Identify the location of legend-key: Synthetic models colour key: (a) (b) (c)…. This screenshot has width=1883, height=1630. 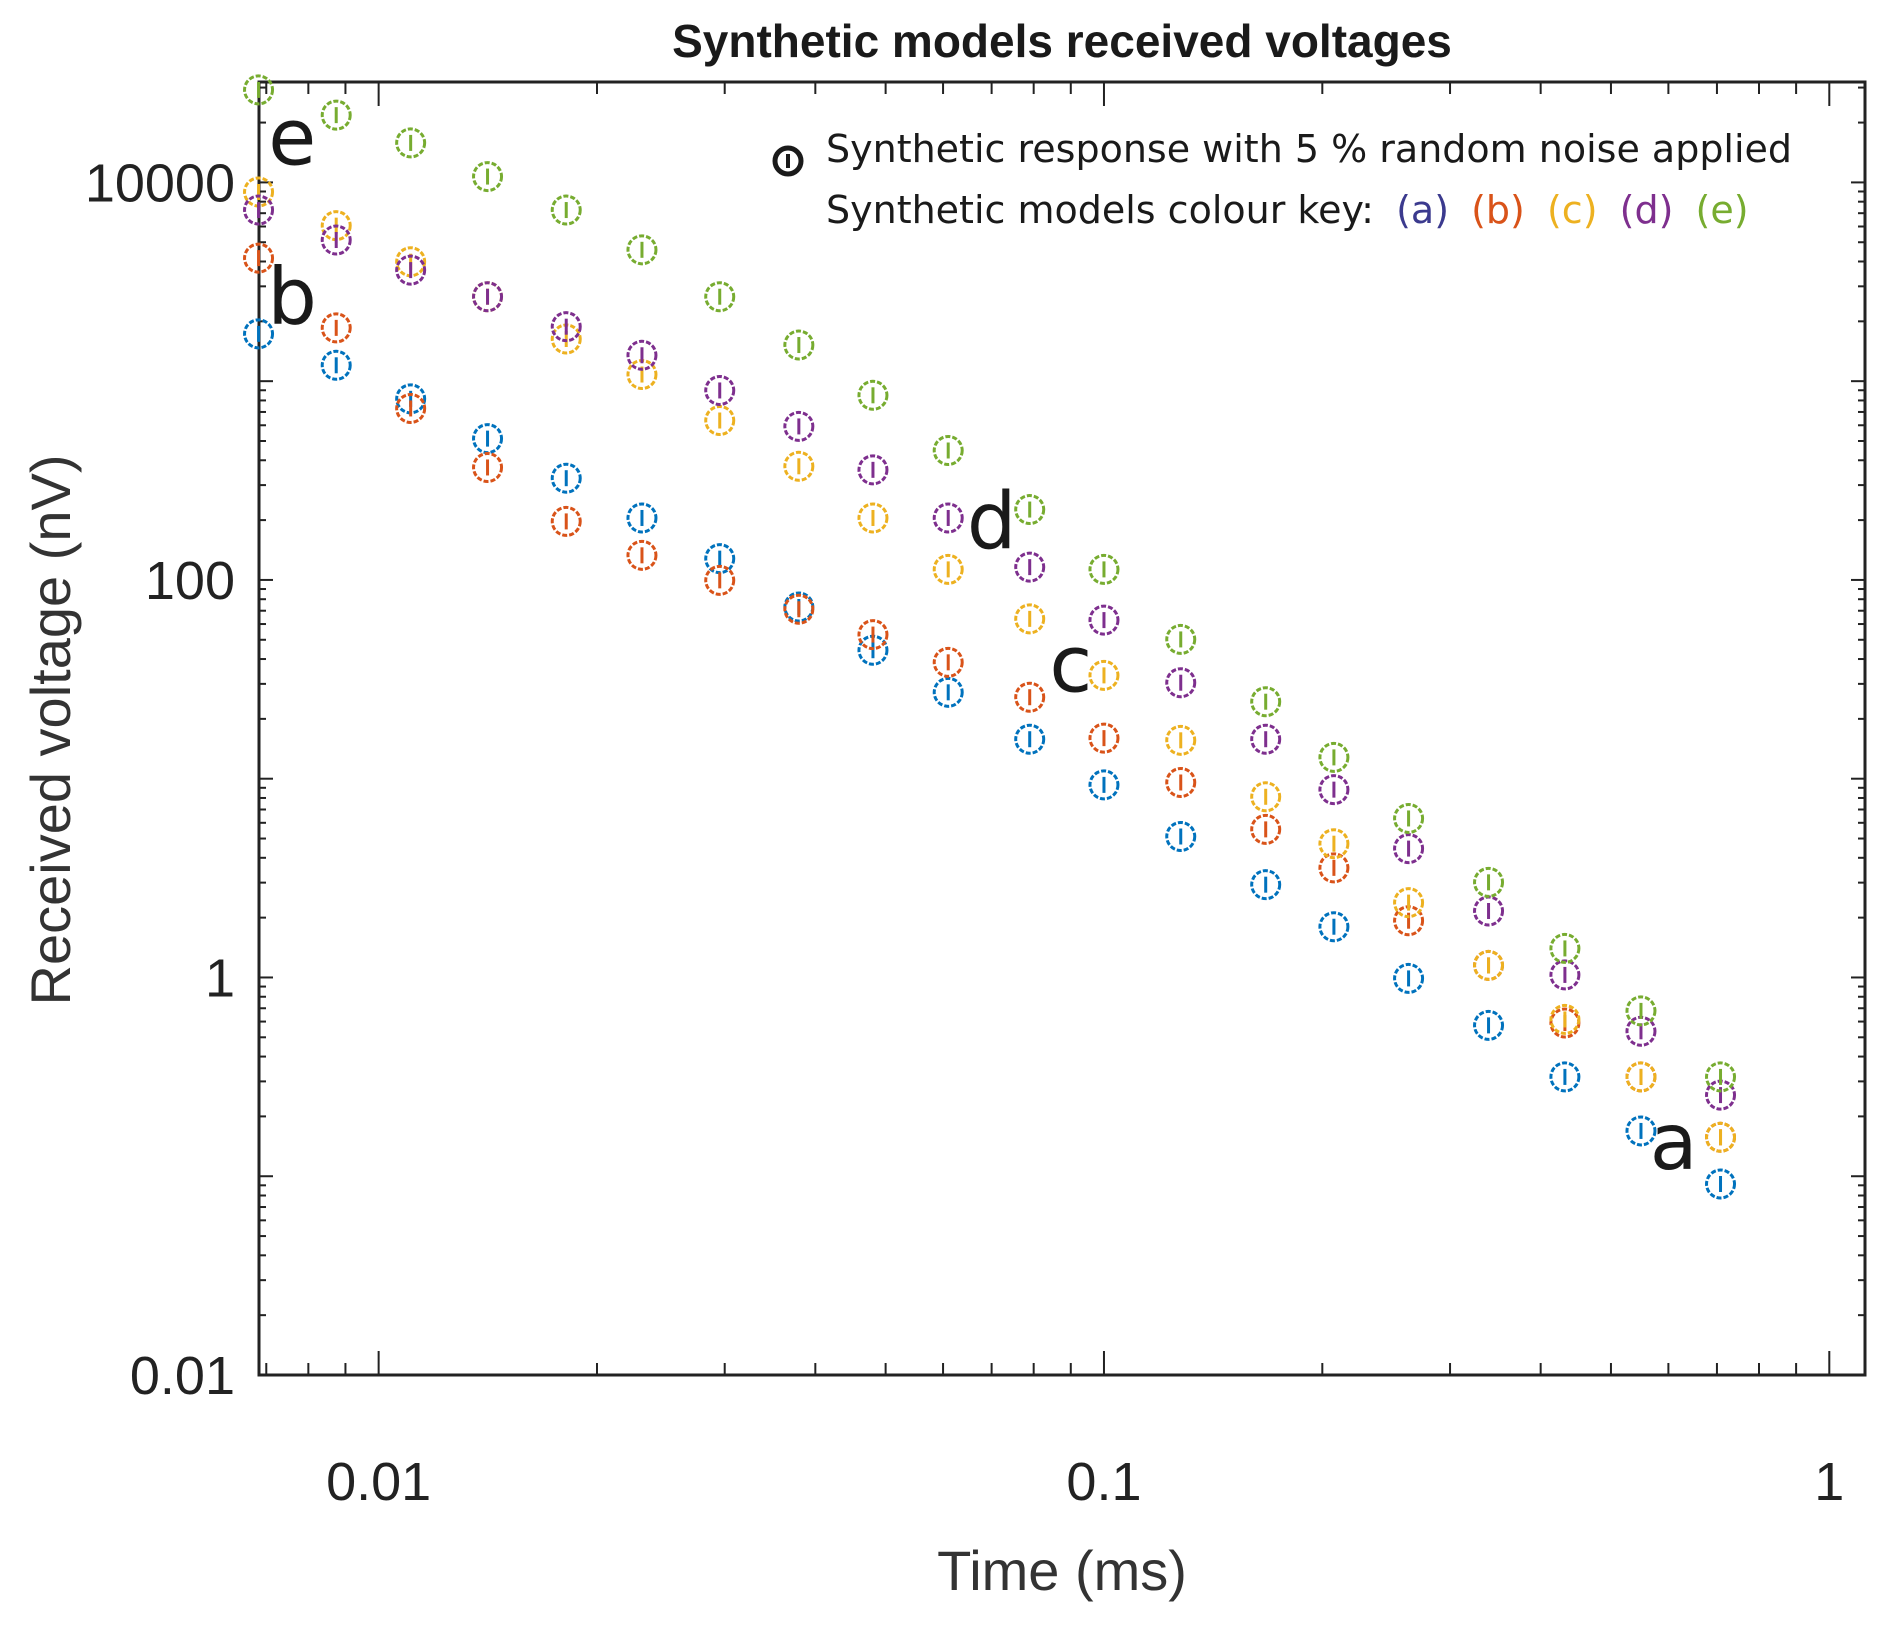
(1287, 210).